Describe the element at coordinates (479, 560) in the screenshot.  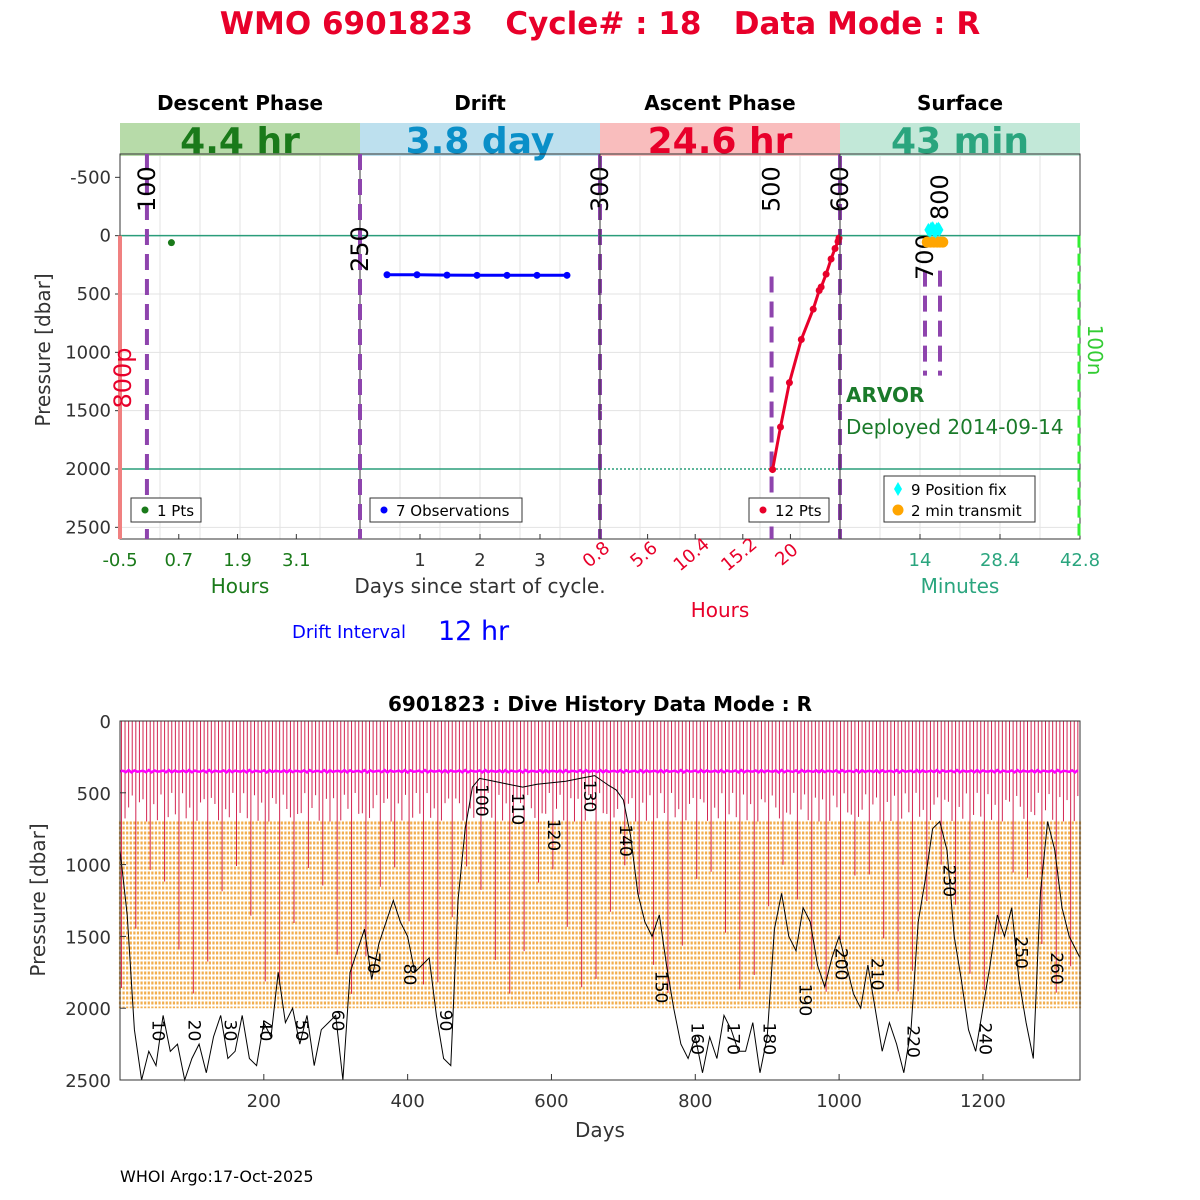
I see `x-tick-label: 2` at that location.